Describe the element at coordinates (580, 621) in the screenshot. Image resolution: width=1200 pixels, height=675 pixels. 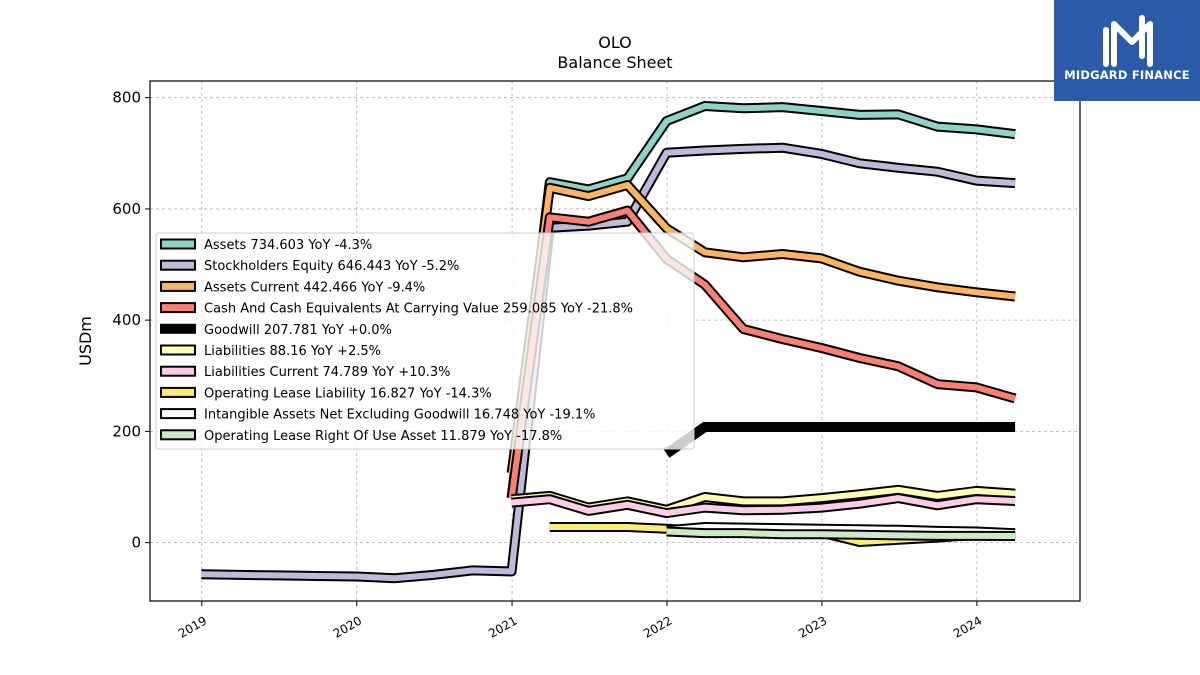
I see `x-axis: 2019 2020 2021 2022 2023 2024` at that location.